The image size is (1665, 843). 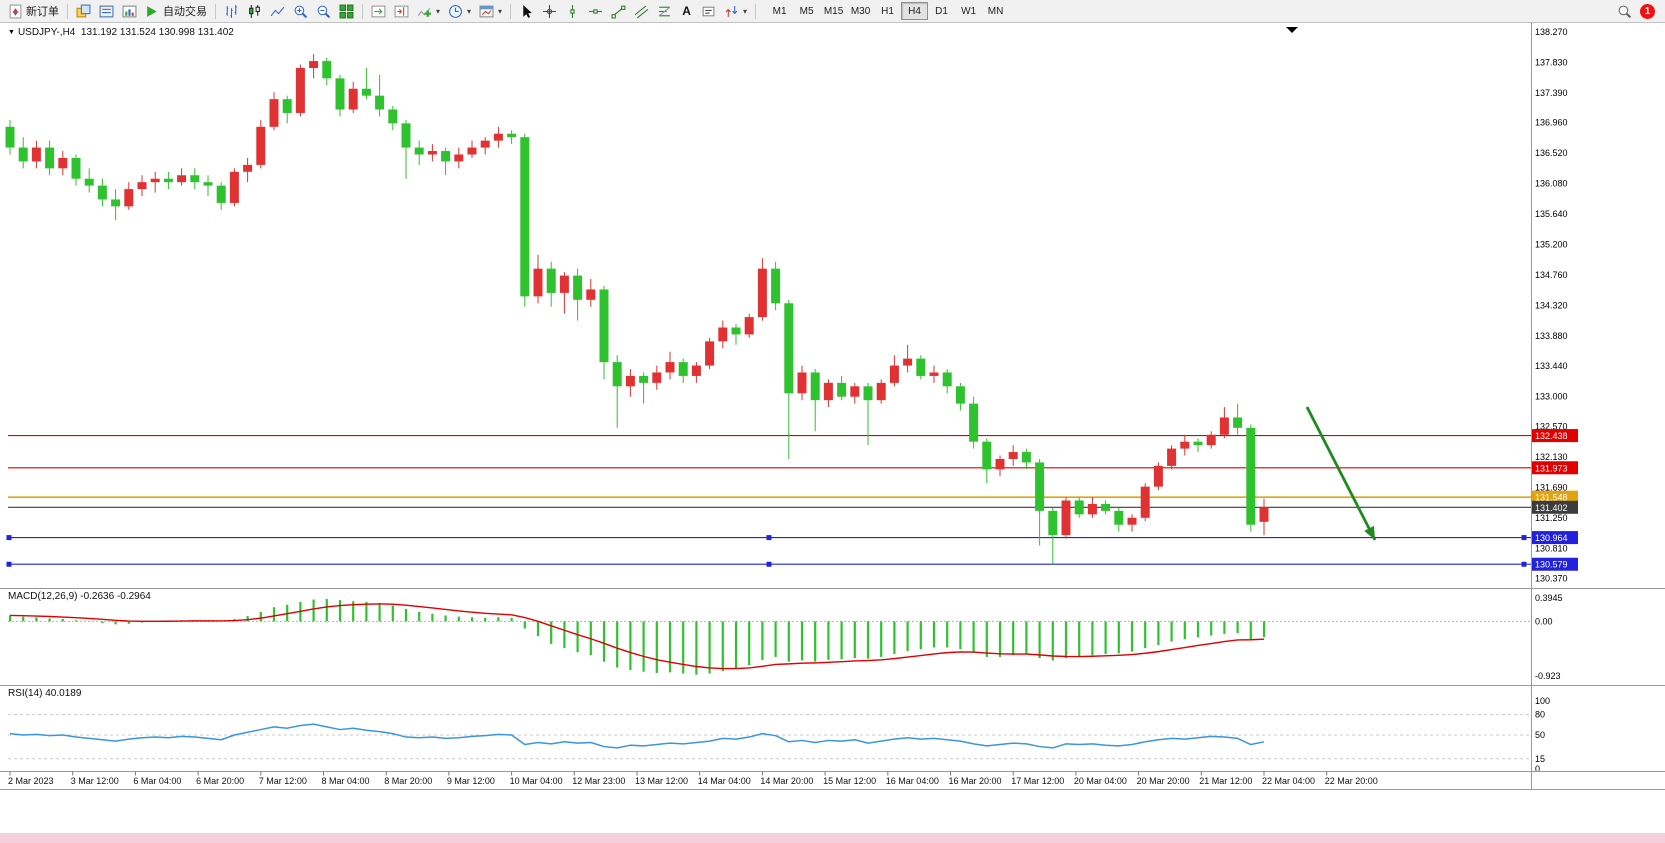 What do you see at coordinates (486, 11) in the screenshot?
I see `templates-icon` at bounding box center [486, 11].